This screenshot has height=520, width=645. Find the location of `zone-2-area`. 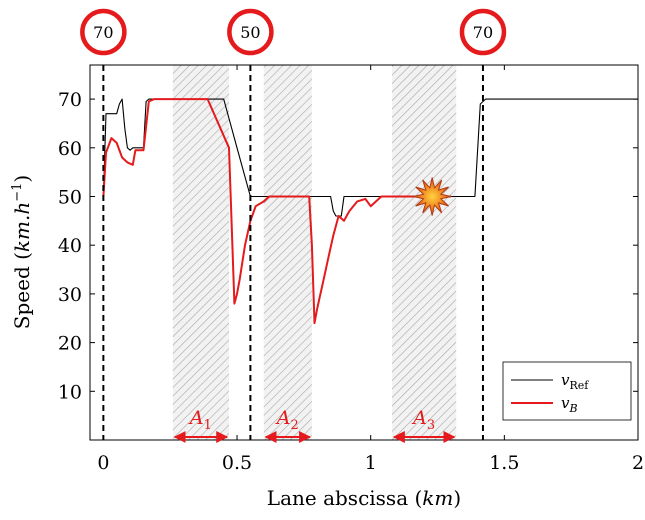

zone-2-area is located at coordinates (287, 252).